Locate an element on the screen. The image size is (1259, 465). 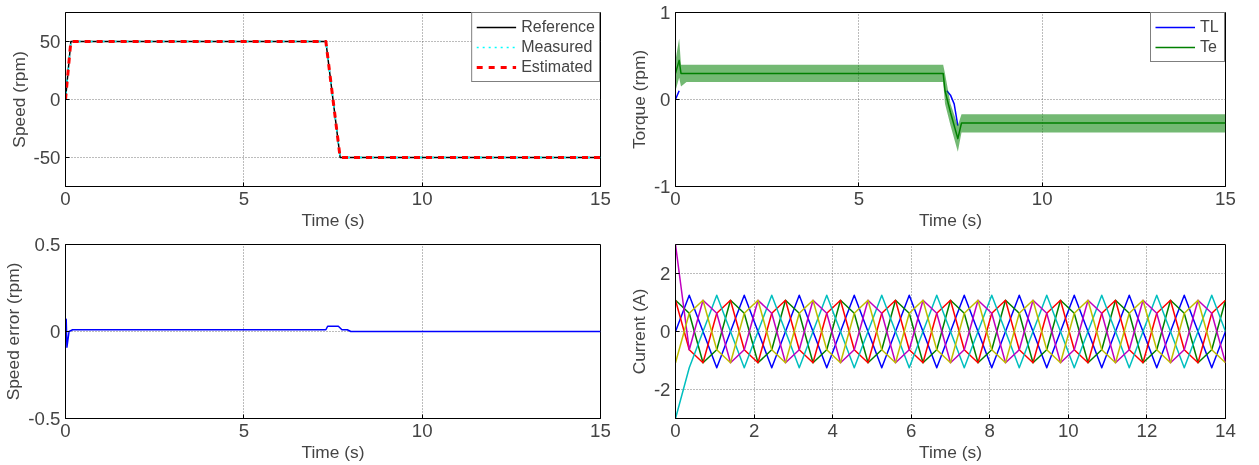
x-tick-label: 14 is located at coordinates (1225, 430).